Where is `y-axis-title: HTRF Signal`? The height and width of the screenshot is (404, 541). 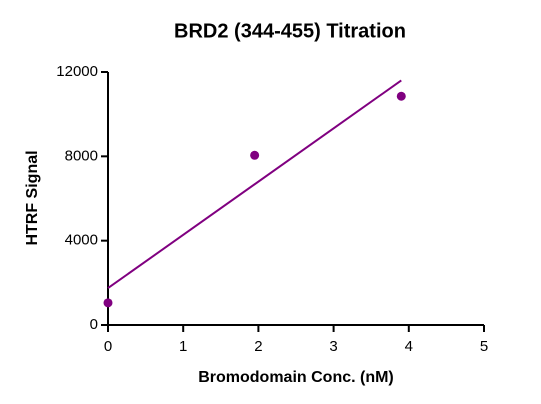 y-axis-title: HTRF Signal is located at coordinates (32, 197).